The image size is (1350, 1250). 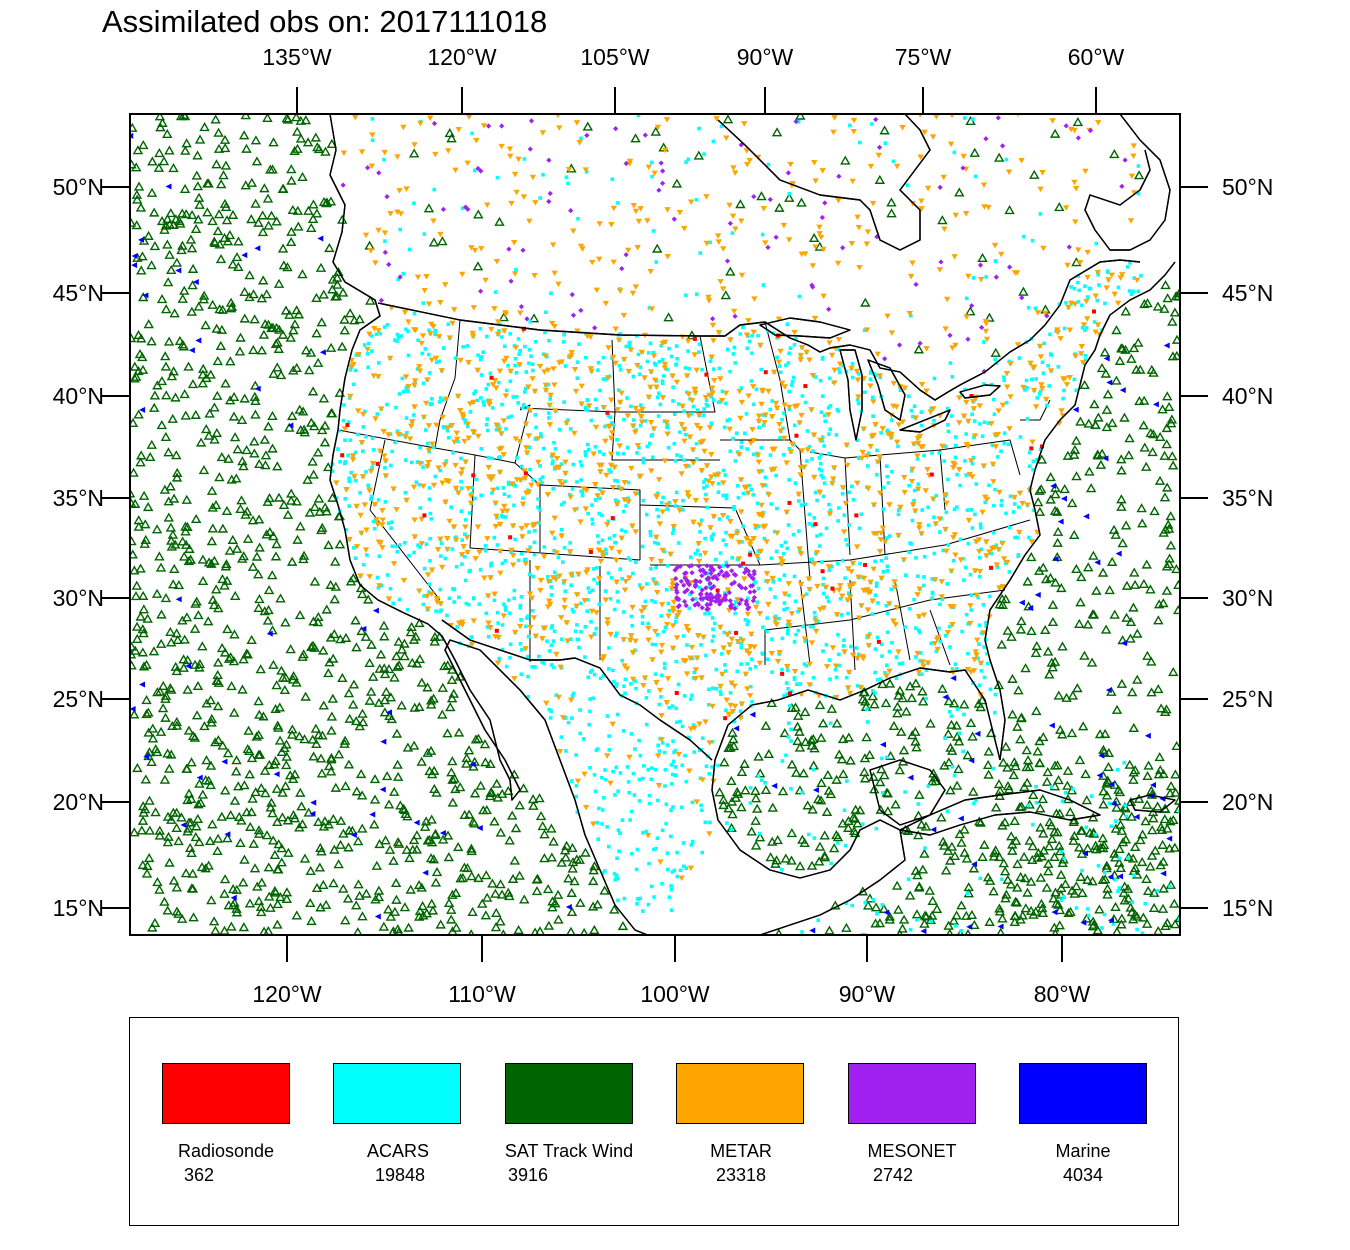 What do you see at coordinates (1248, 396) in the screenshot?
I see `right-lat-label: 40°N` at bounding box center [1248, 396].